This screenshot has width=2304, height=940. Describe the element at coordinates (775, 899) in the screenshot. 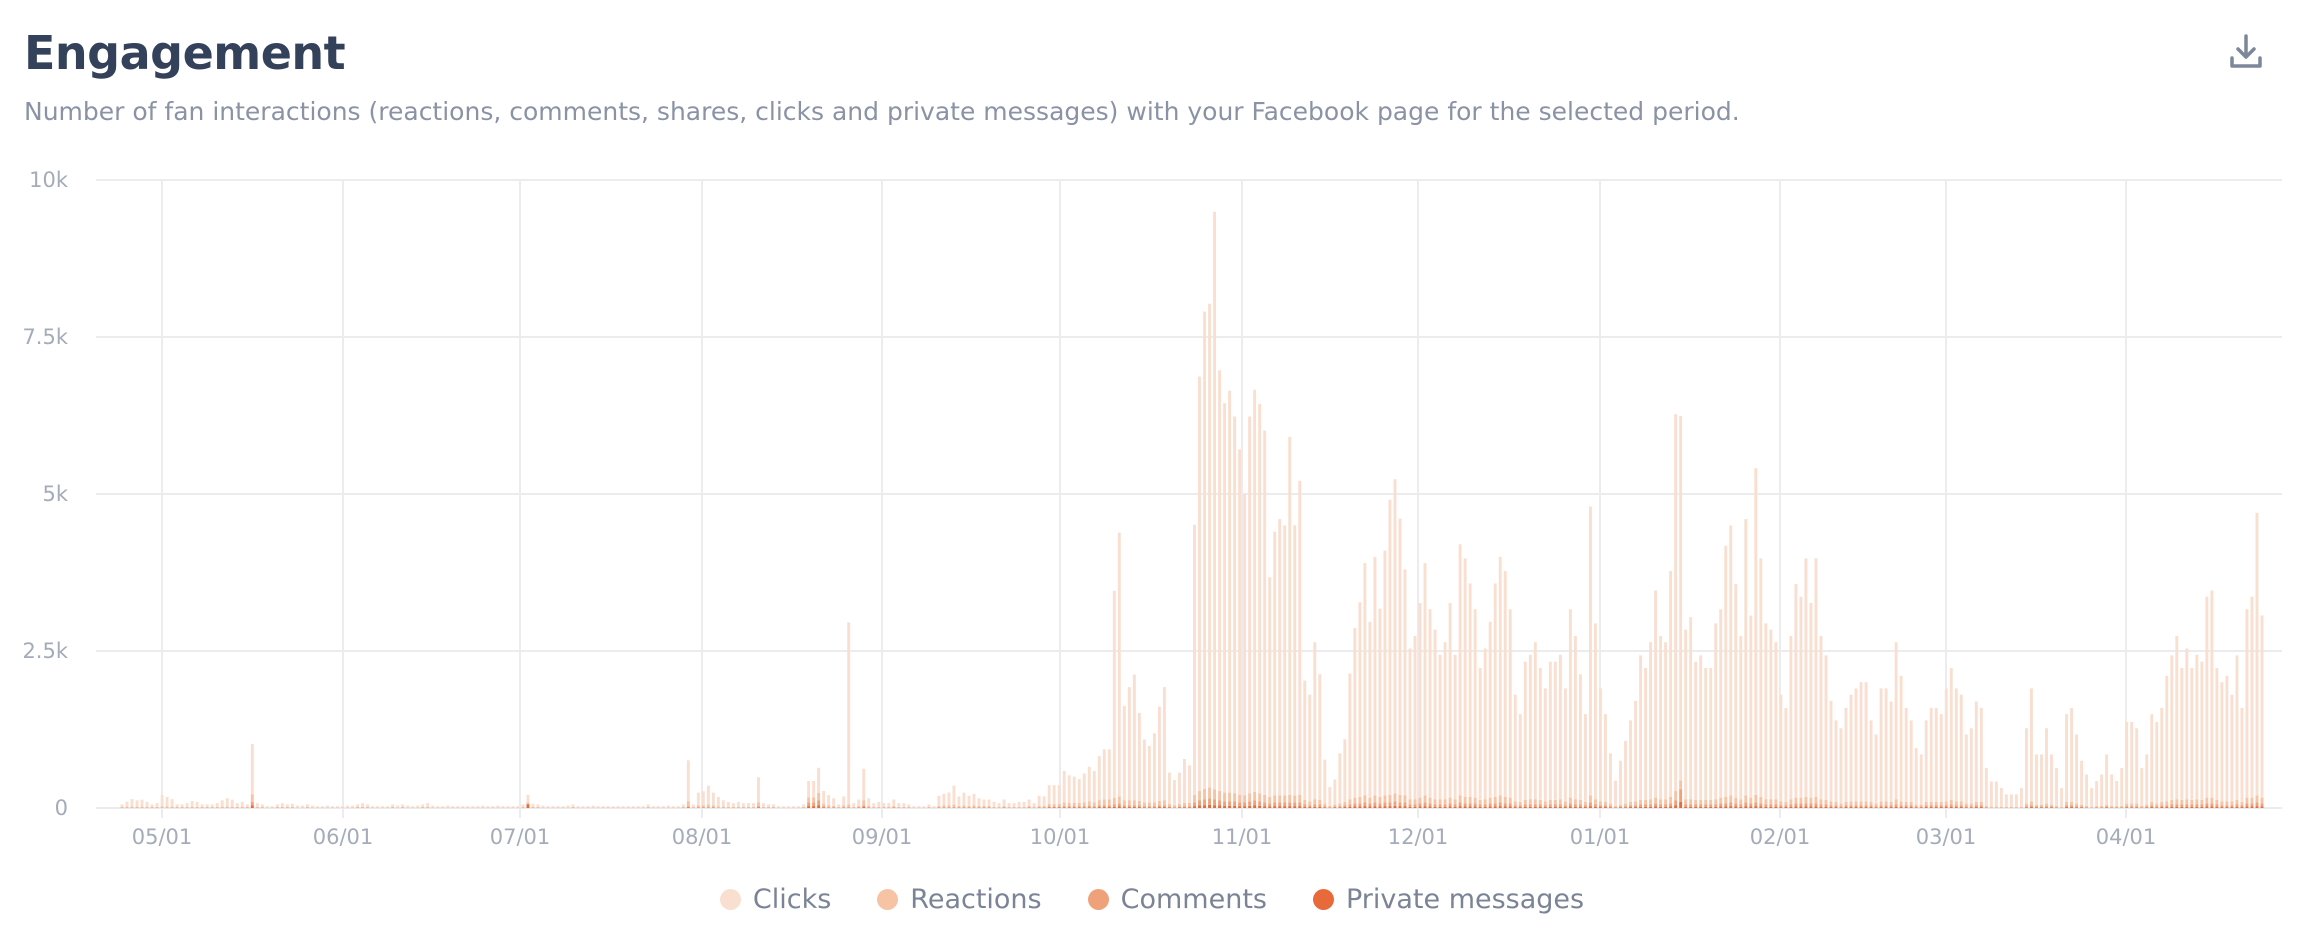

I see `legend-item-clicks: Clicks` at that location.